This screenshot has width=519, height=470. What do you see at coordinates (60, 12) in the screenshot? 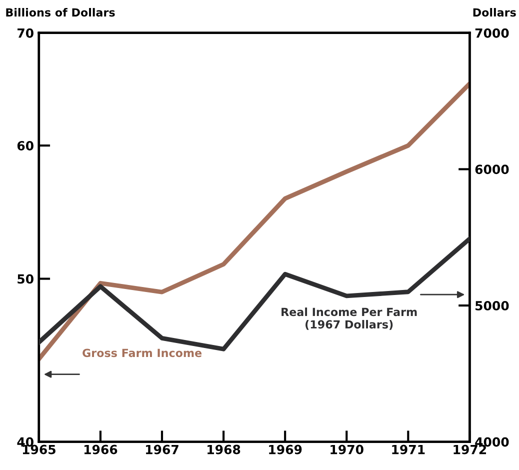
I see `y-axis-title: Billions of Dollars` at bounding box center [60, 12].